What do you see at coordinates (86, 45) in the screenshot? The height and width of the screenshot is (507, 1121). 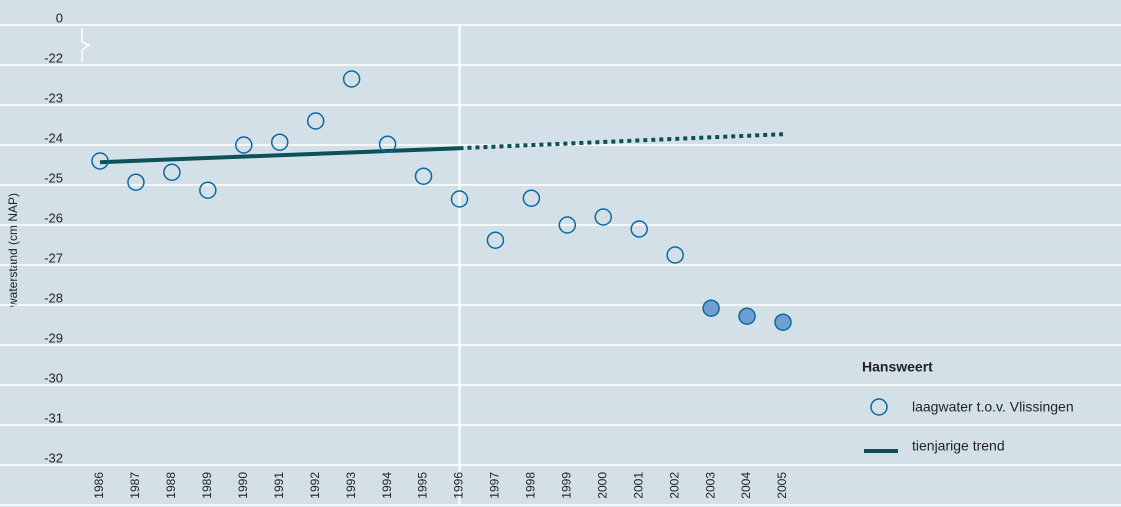 I see `axis-break` at bounding box center [86, 45].